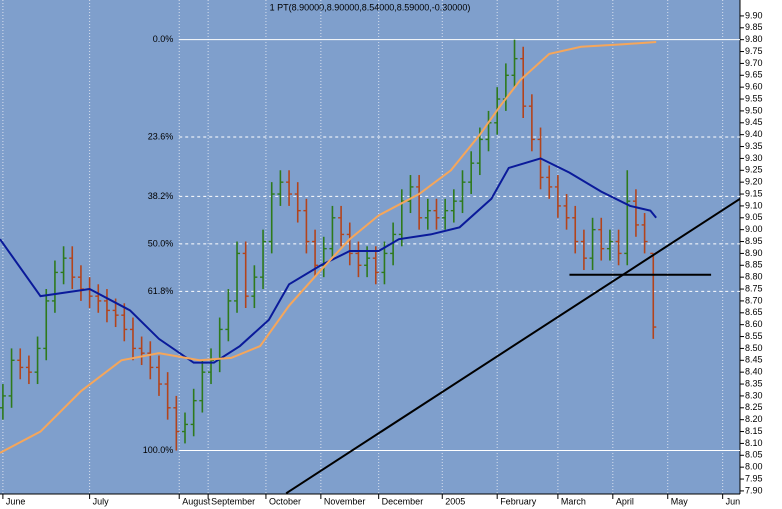 The height and width of the screenshot is (509, 782). I want to click on y-tick-label: 8.45, so click(754, 360).